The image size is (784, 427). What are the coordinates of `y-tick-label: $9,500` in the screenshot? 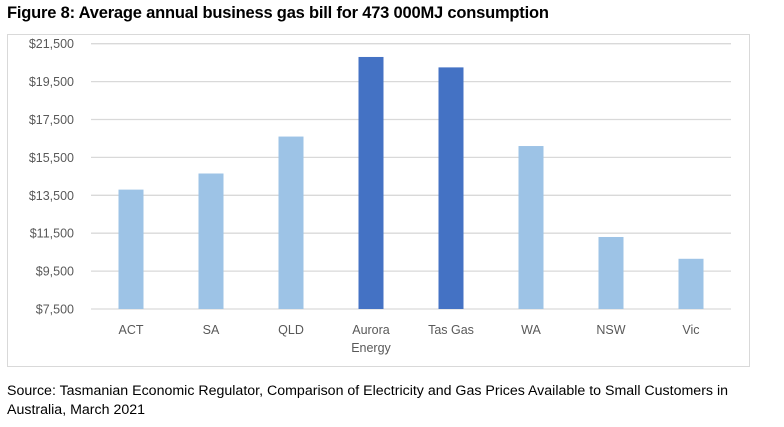 It's located at (55, 272).